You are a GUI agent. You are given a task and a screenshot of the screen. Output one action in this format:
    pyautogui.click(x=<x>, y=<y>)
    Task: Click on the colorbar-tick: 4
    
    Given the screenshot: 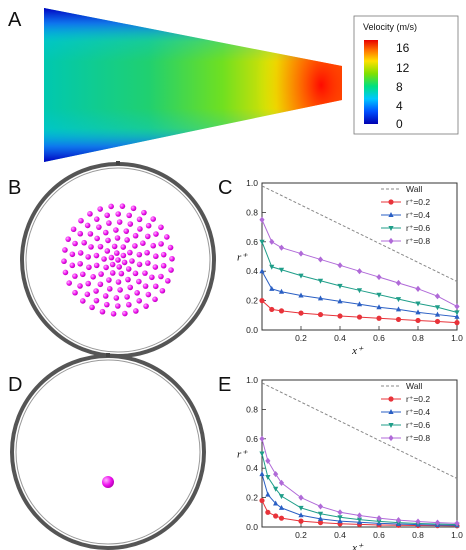 What is the action you would take?
    pyautogui.click(x=399, y=106)
    